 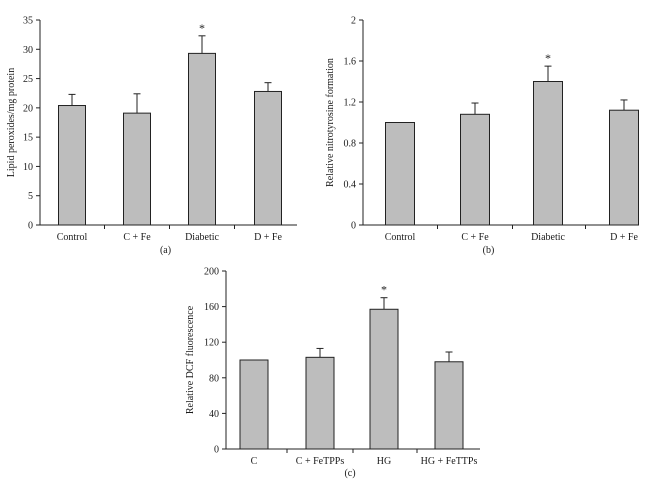 I want to click on panel-label: (c), so click(x=349, y=473).